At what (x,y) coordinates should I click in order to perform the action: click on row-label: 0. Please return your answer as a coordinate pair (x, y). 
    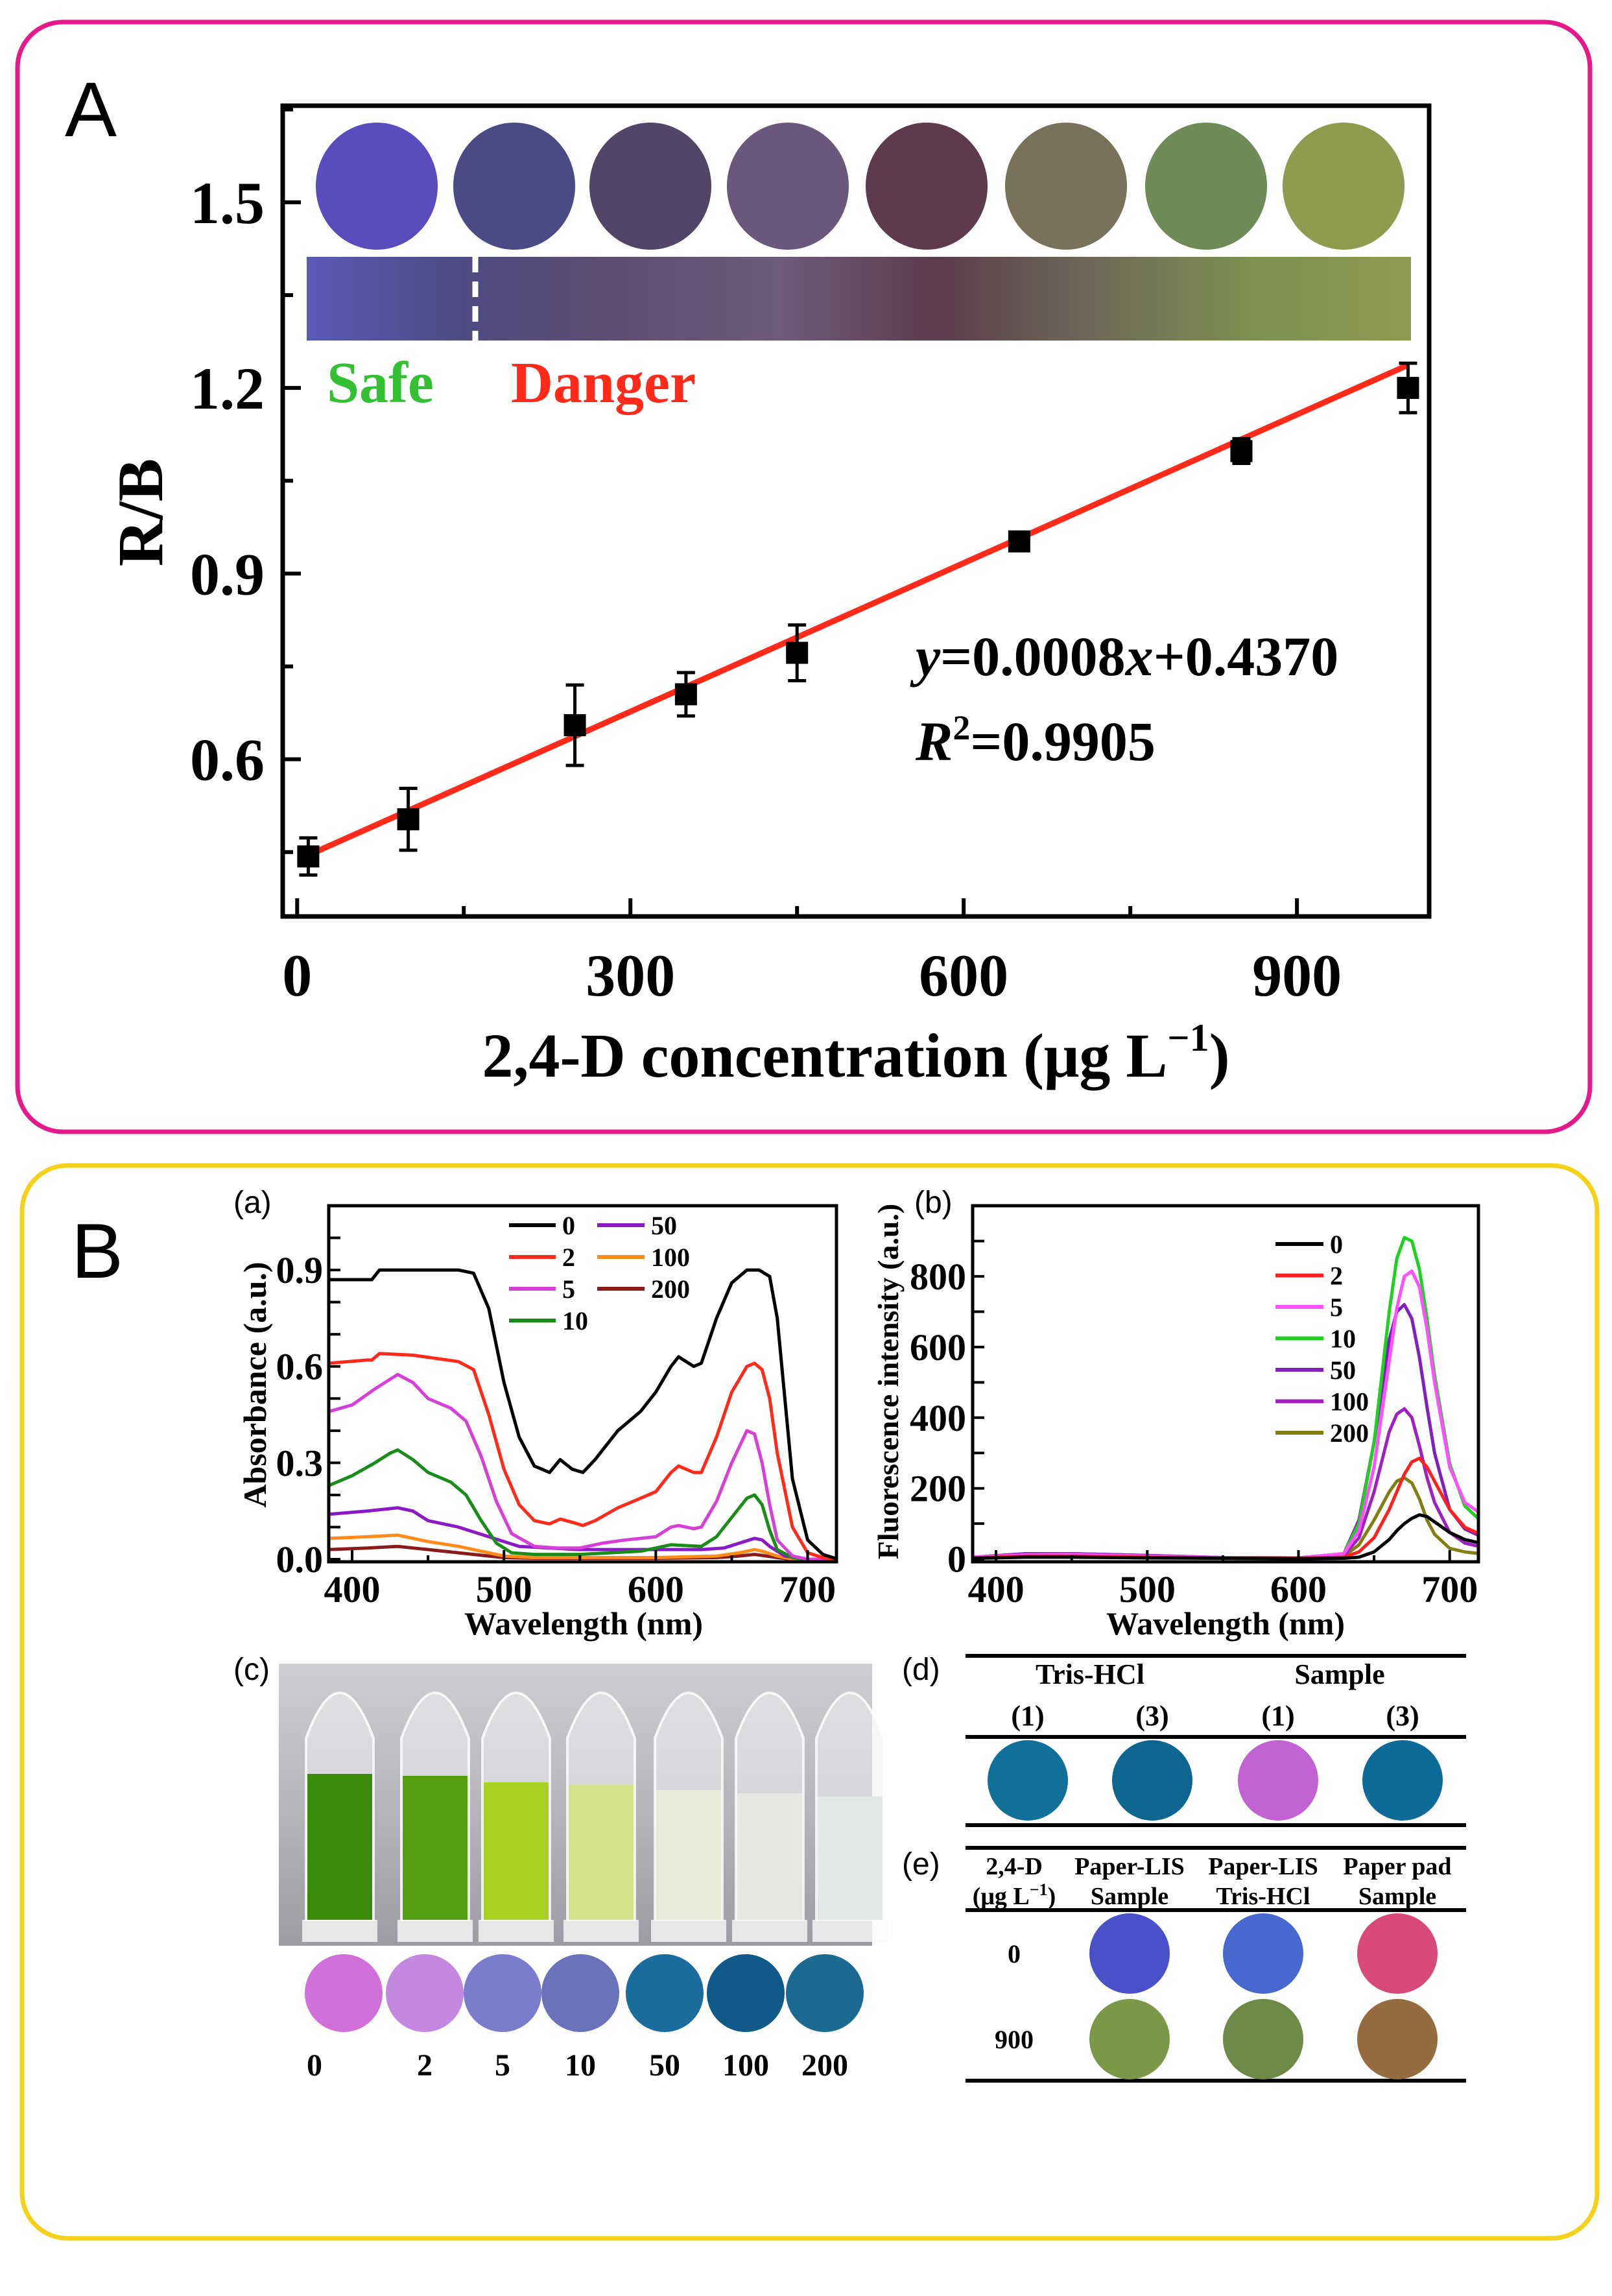
    Looking at the image, I should click on (1014, 1953).